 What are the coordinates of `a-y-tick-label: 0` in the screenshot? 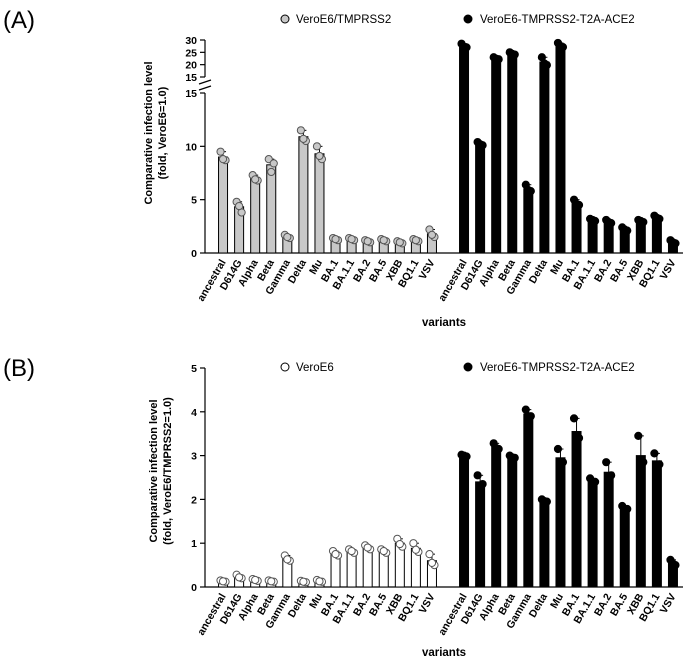 It's located at (194, 254).